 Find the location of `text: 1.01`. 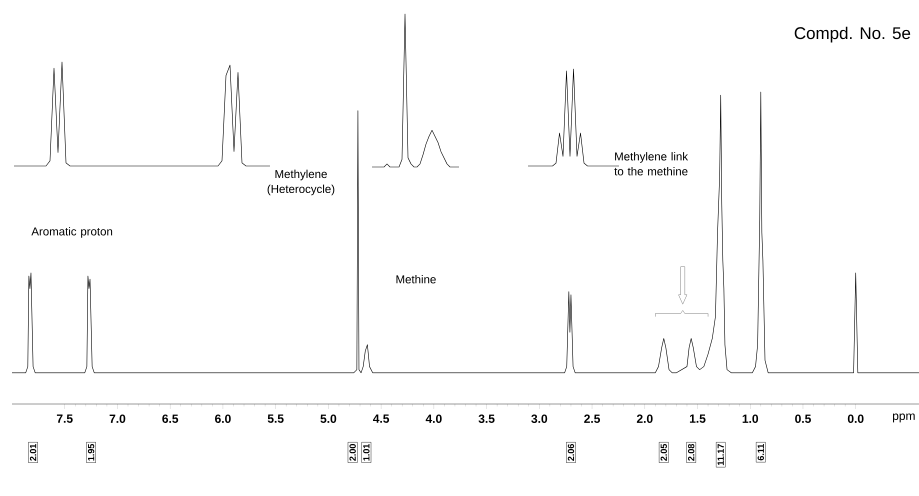

text: 1.01 is located at coordinates (366, 452).